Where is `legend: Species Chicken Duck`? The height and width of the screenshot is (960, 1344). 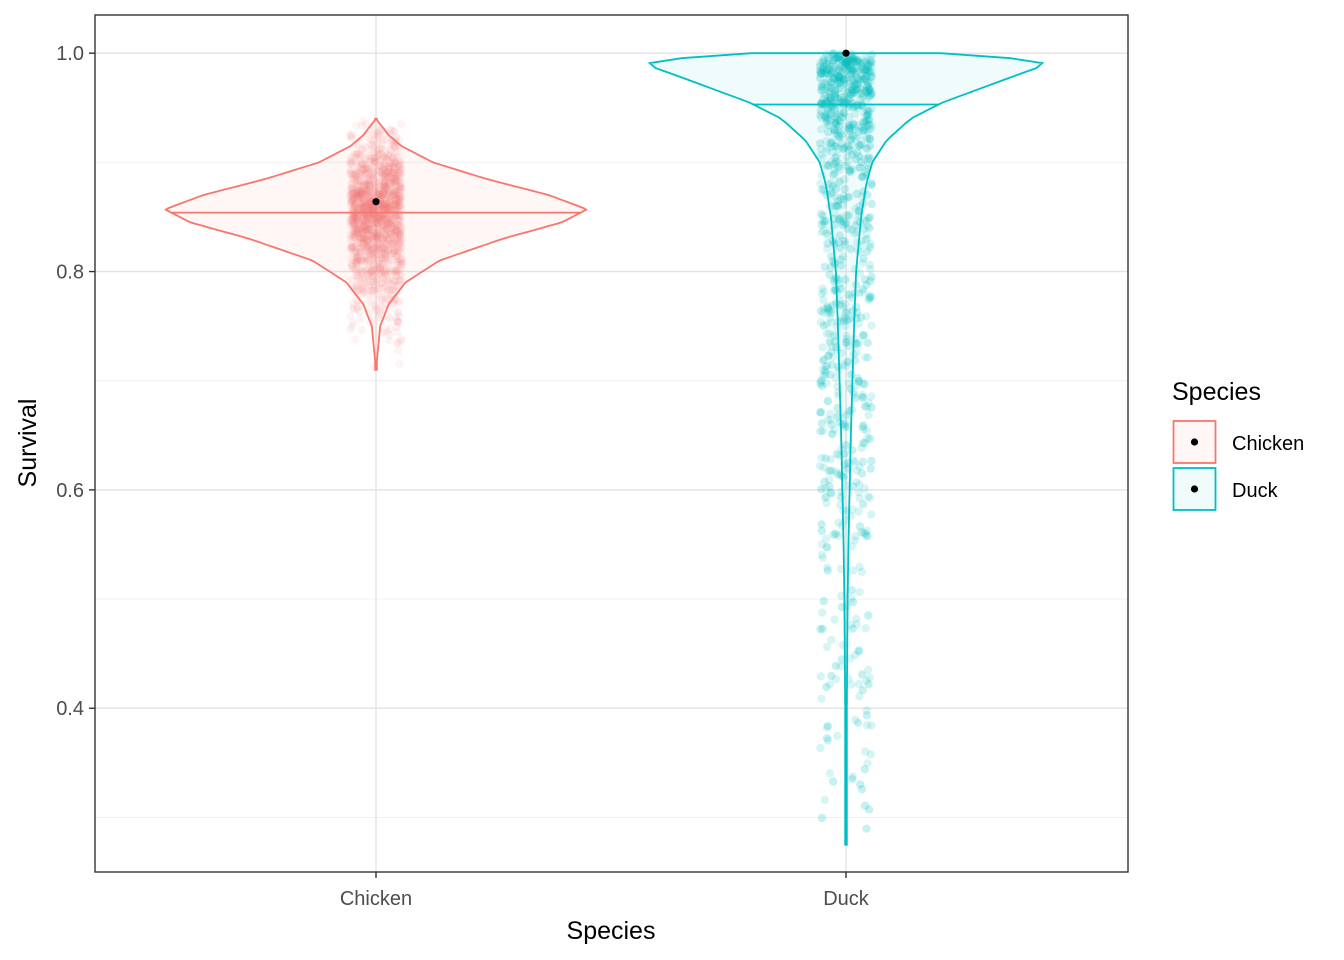
legend: Species Chicken Duck is located at coordinates (1238, 444).